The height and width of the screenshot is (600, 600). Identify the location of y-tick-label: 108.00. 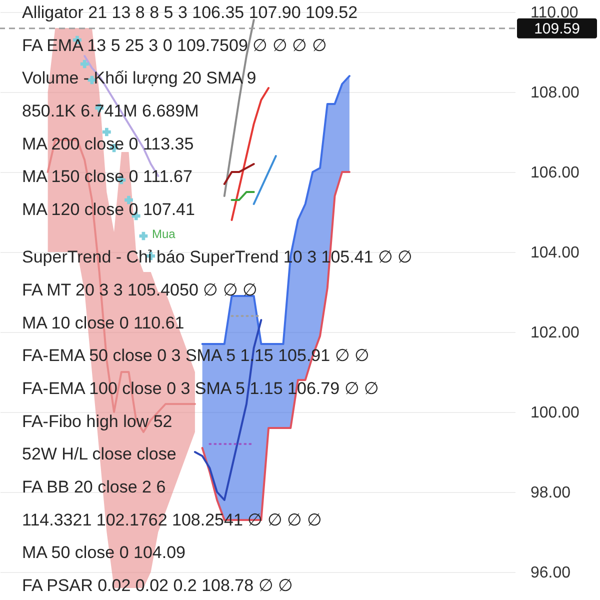
(555, 93).